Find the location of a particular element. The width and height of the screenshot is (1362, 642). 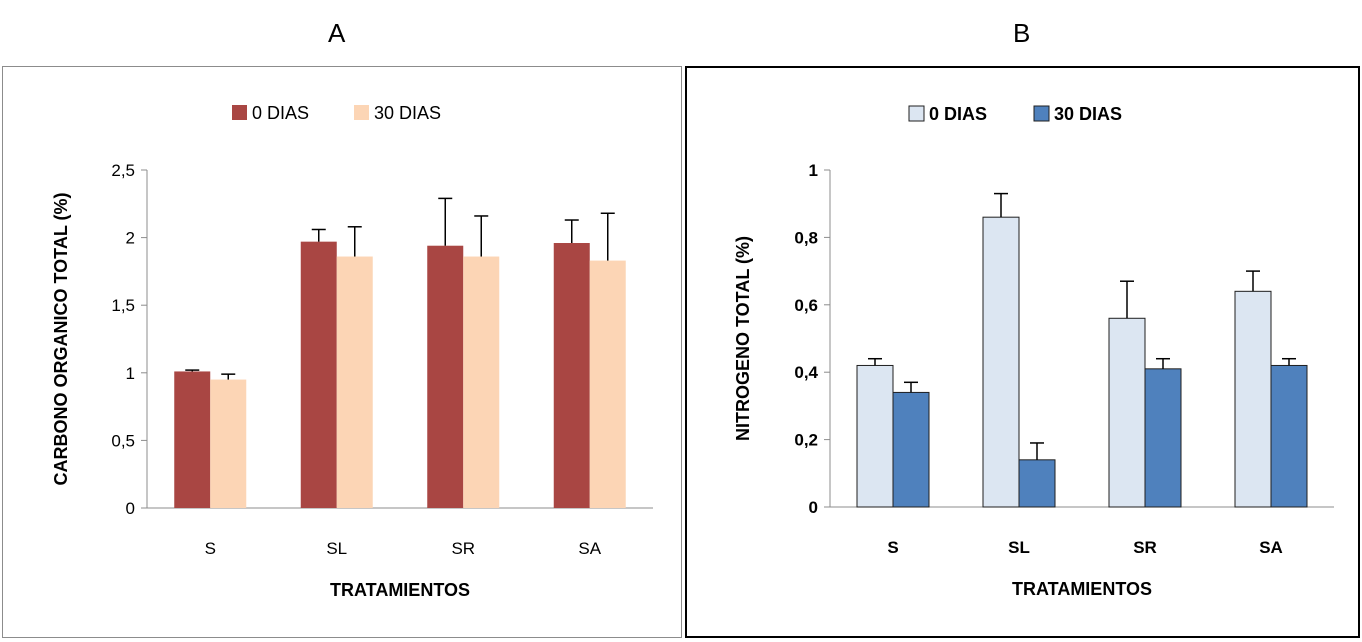

y-tick-label: 0,5 is located at coordinates (123, 440).